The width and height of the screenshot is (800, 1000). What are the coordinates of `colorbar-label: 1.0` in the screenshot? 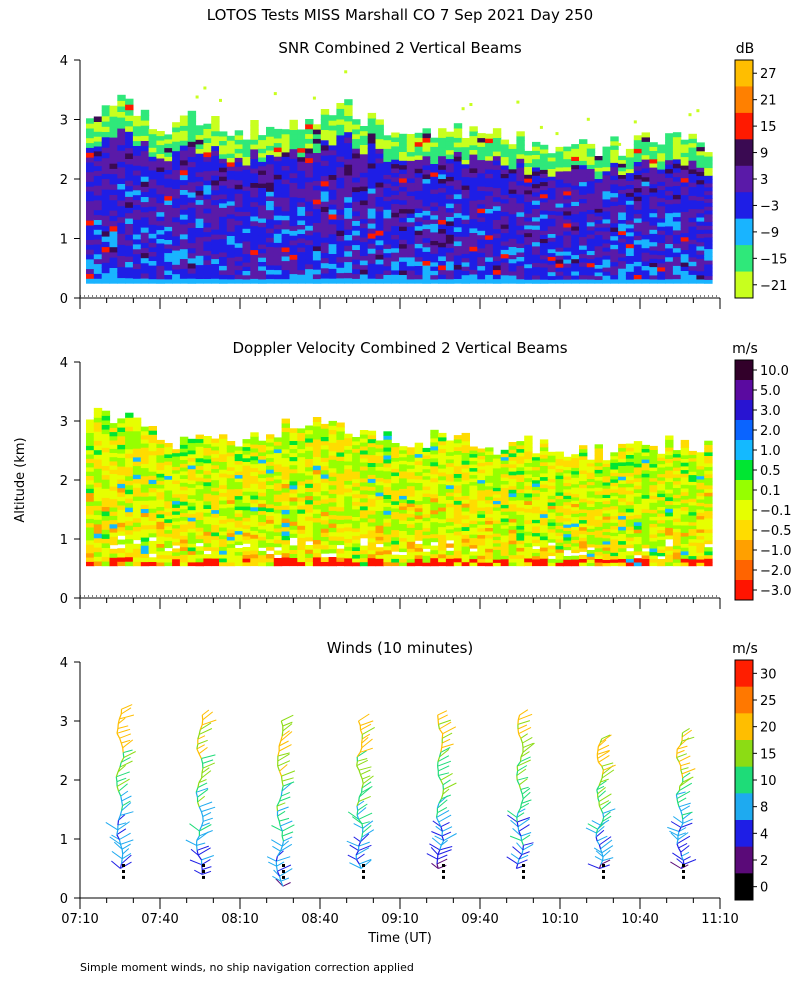 It's located at (770, 451).